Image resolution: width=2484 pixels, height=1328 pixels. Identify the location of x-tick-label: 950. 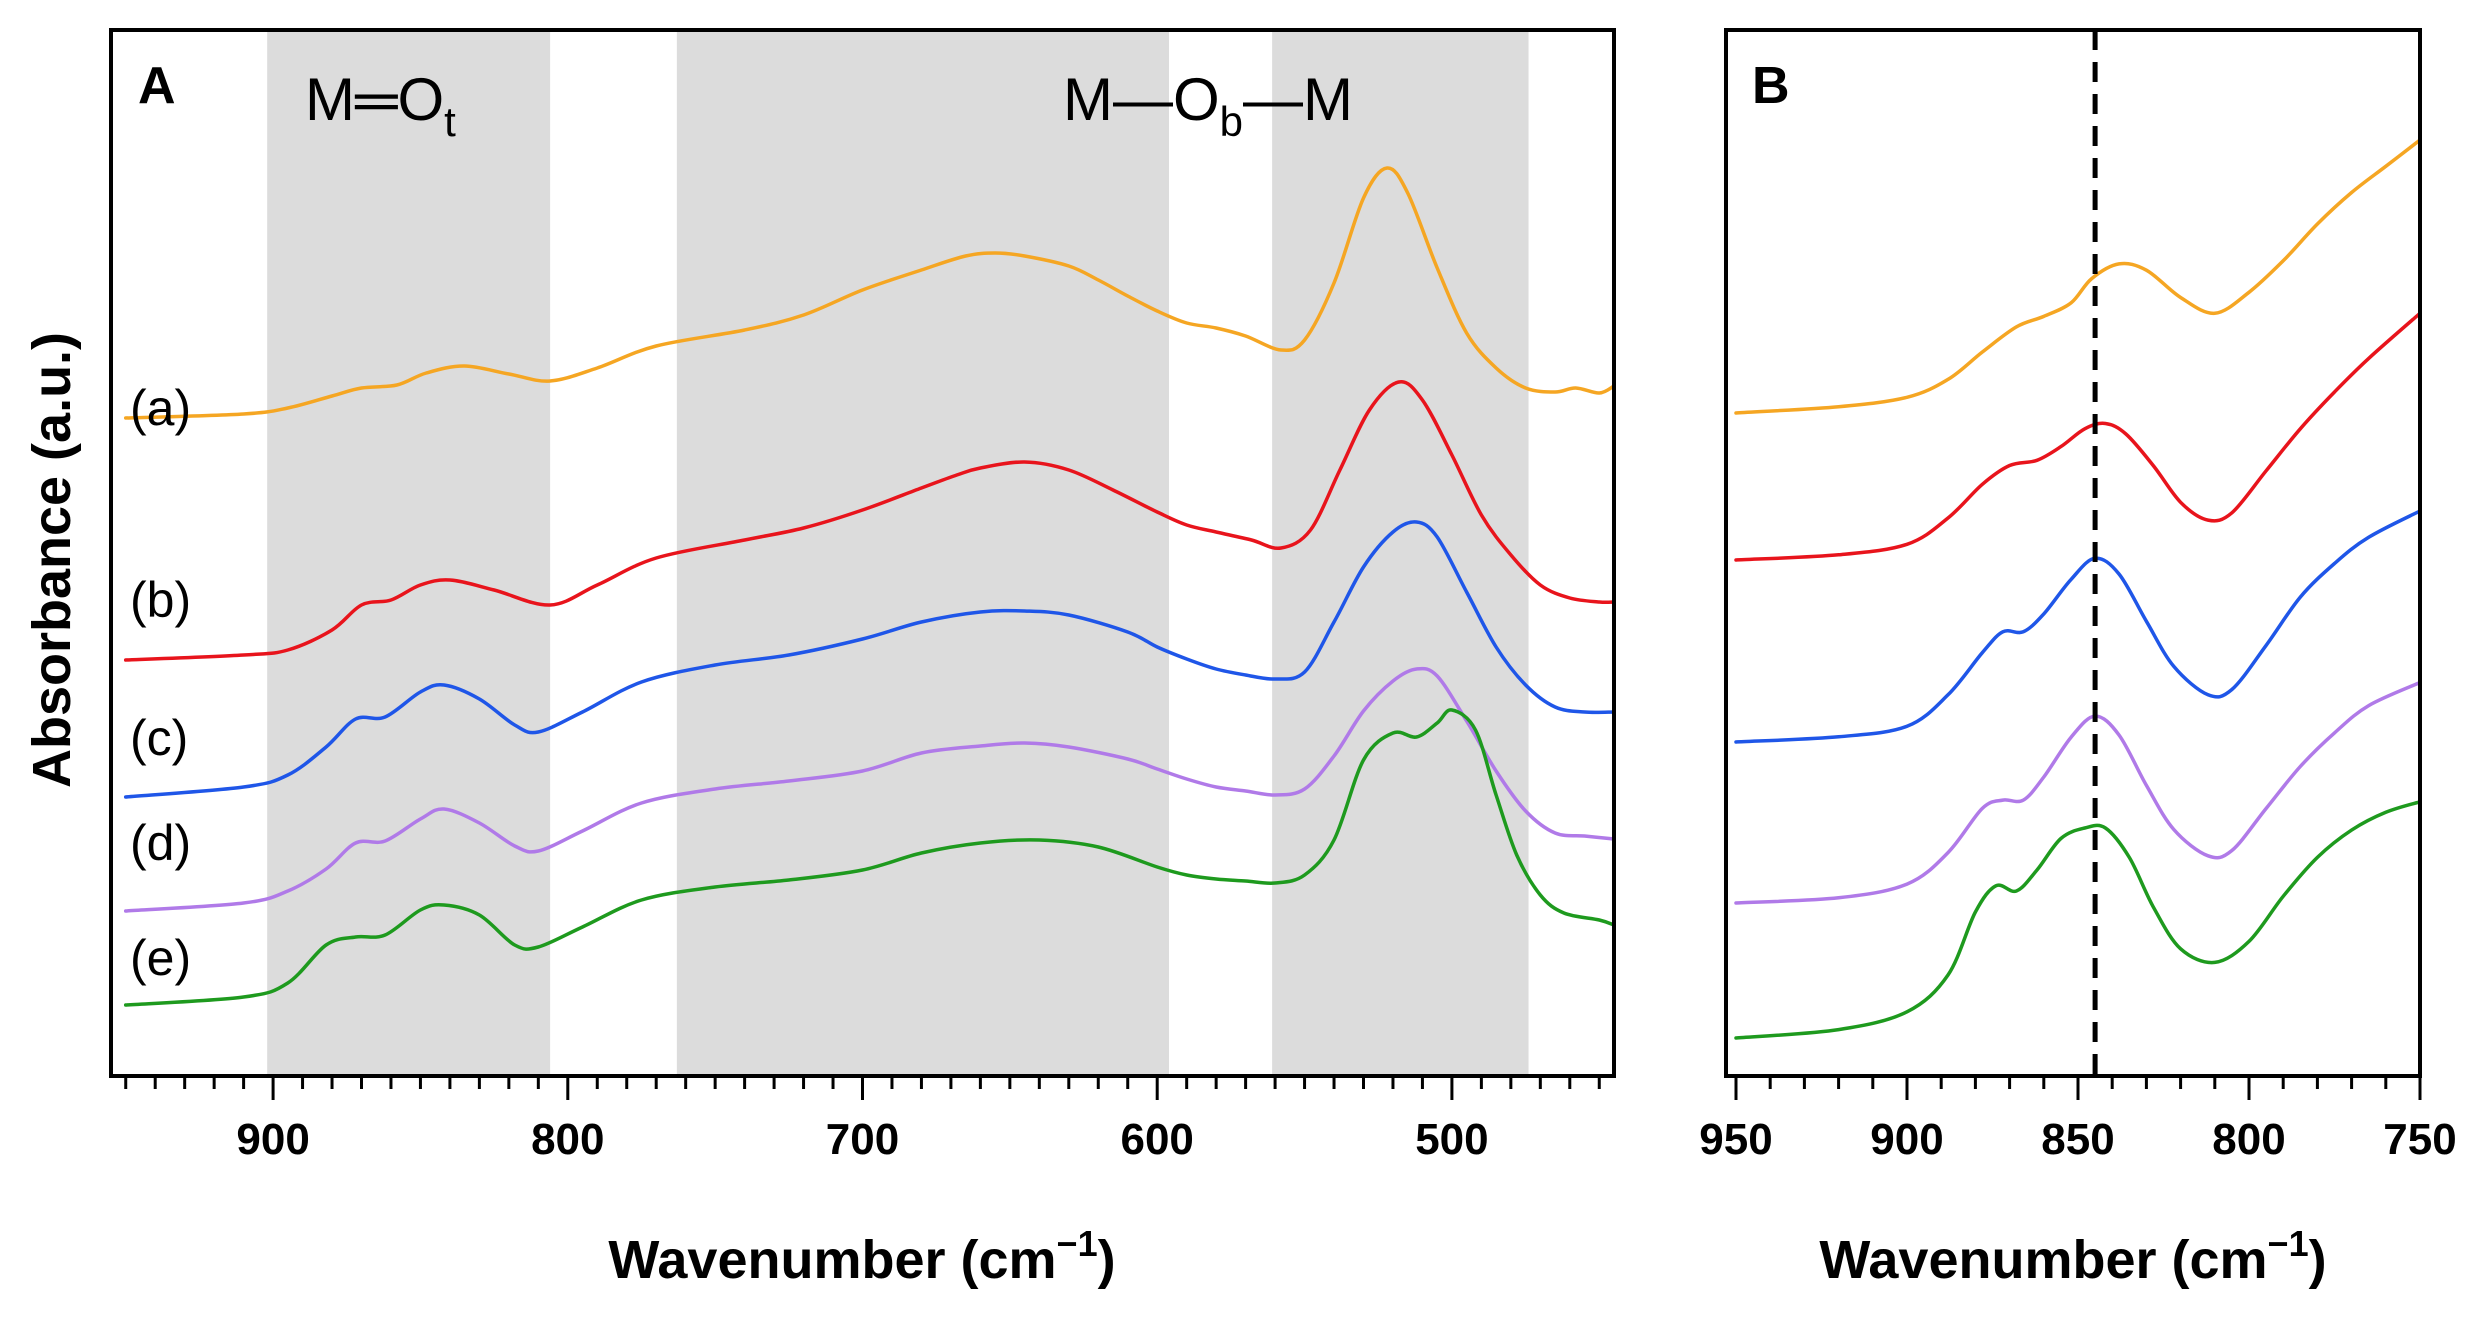
(1735, 1139).